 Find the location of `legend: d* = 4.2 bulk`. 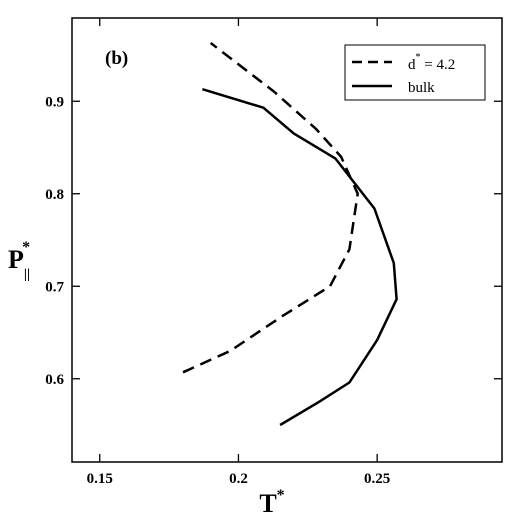

legend: d* = 4.2 bulk is located at coordinates (415, 72).